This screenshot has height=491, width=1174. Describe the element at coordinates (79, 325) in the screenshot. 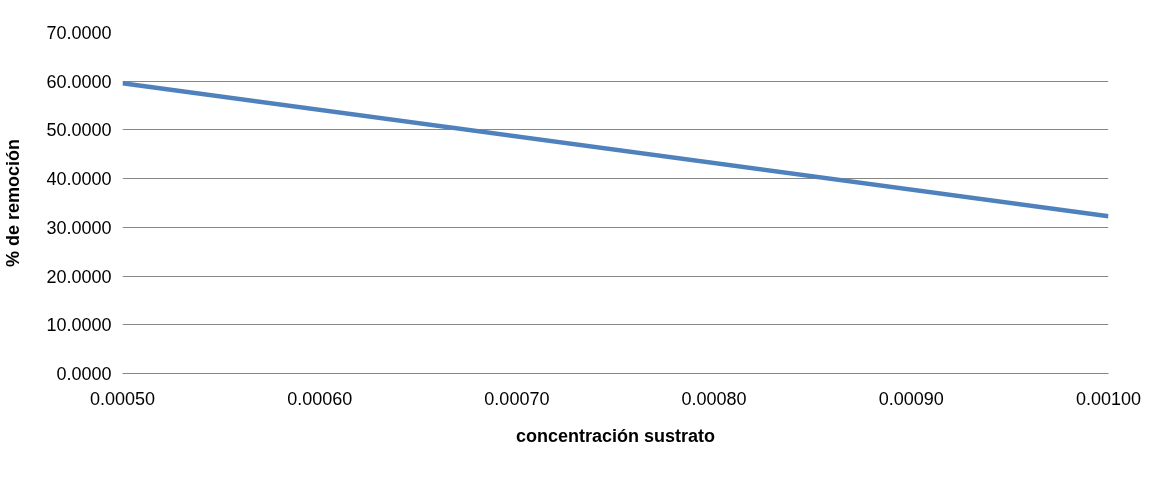

I see `y-tick-label: 10.0000` at that location.